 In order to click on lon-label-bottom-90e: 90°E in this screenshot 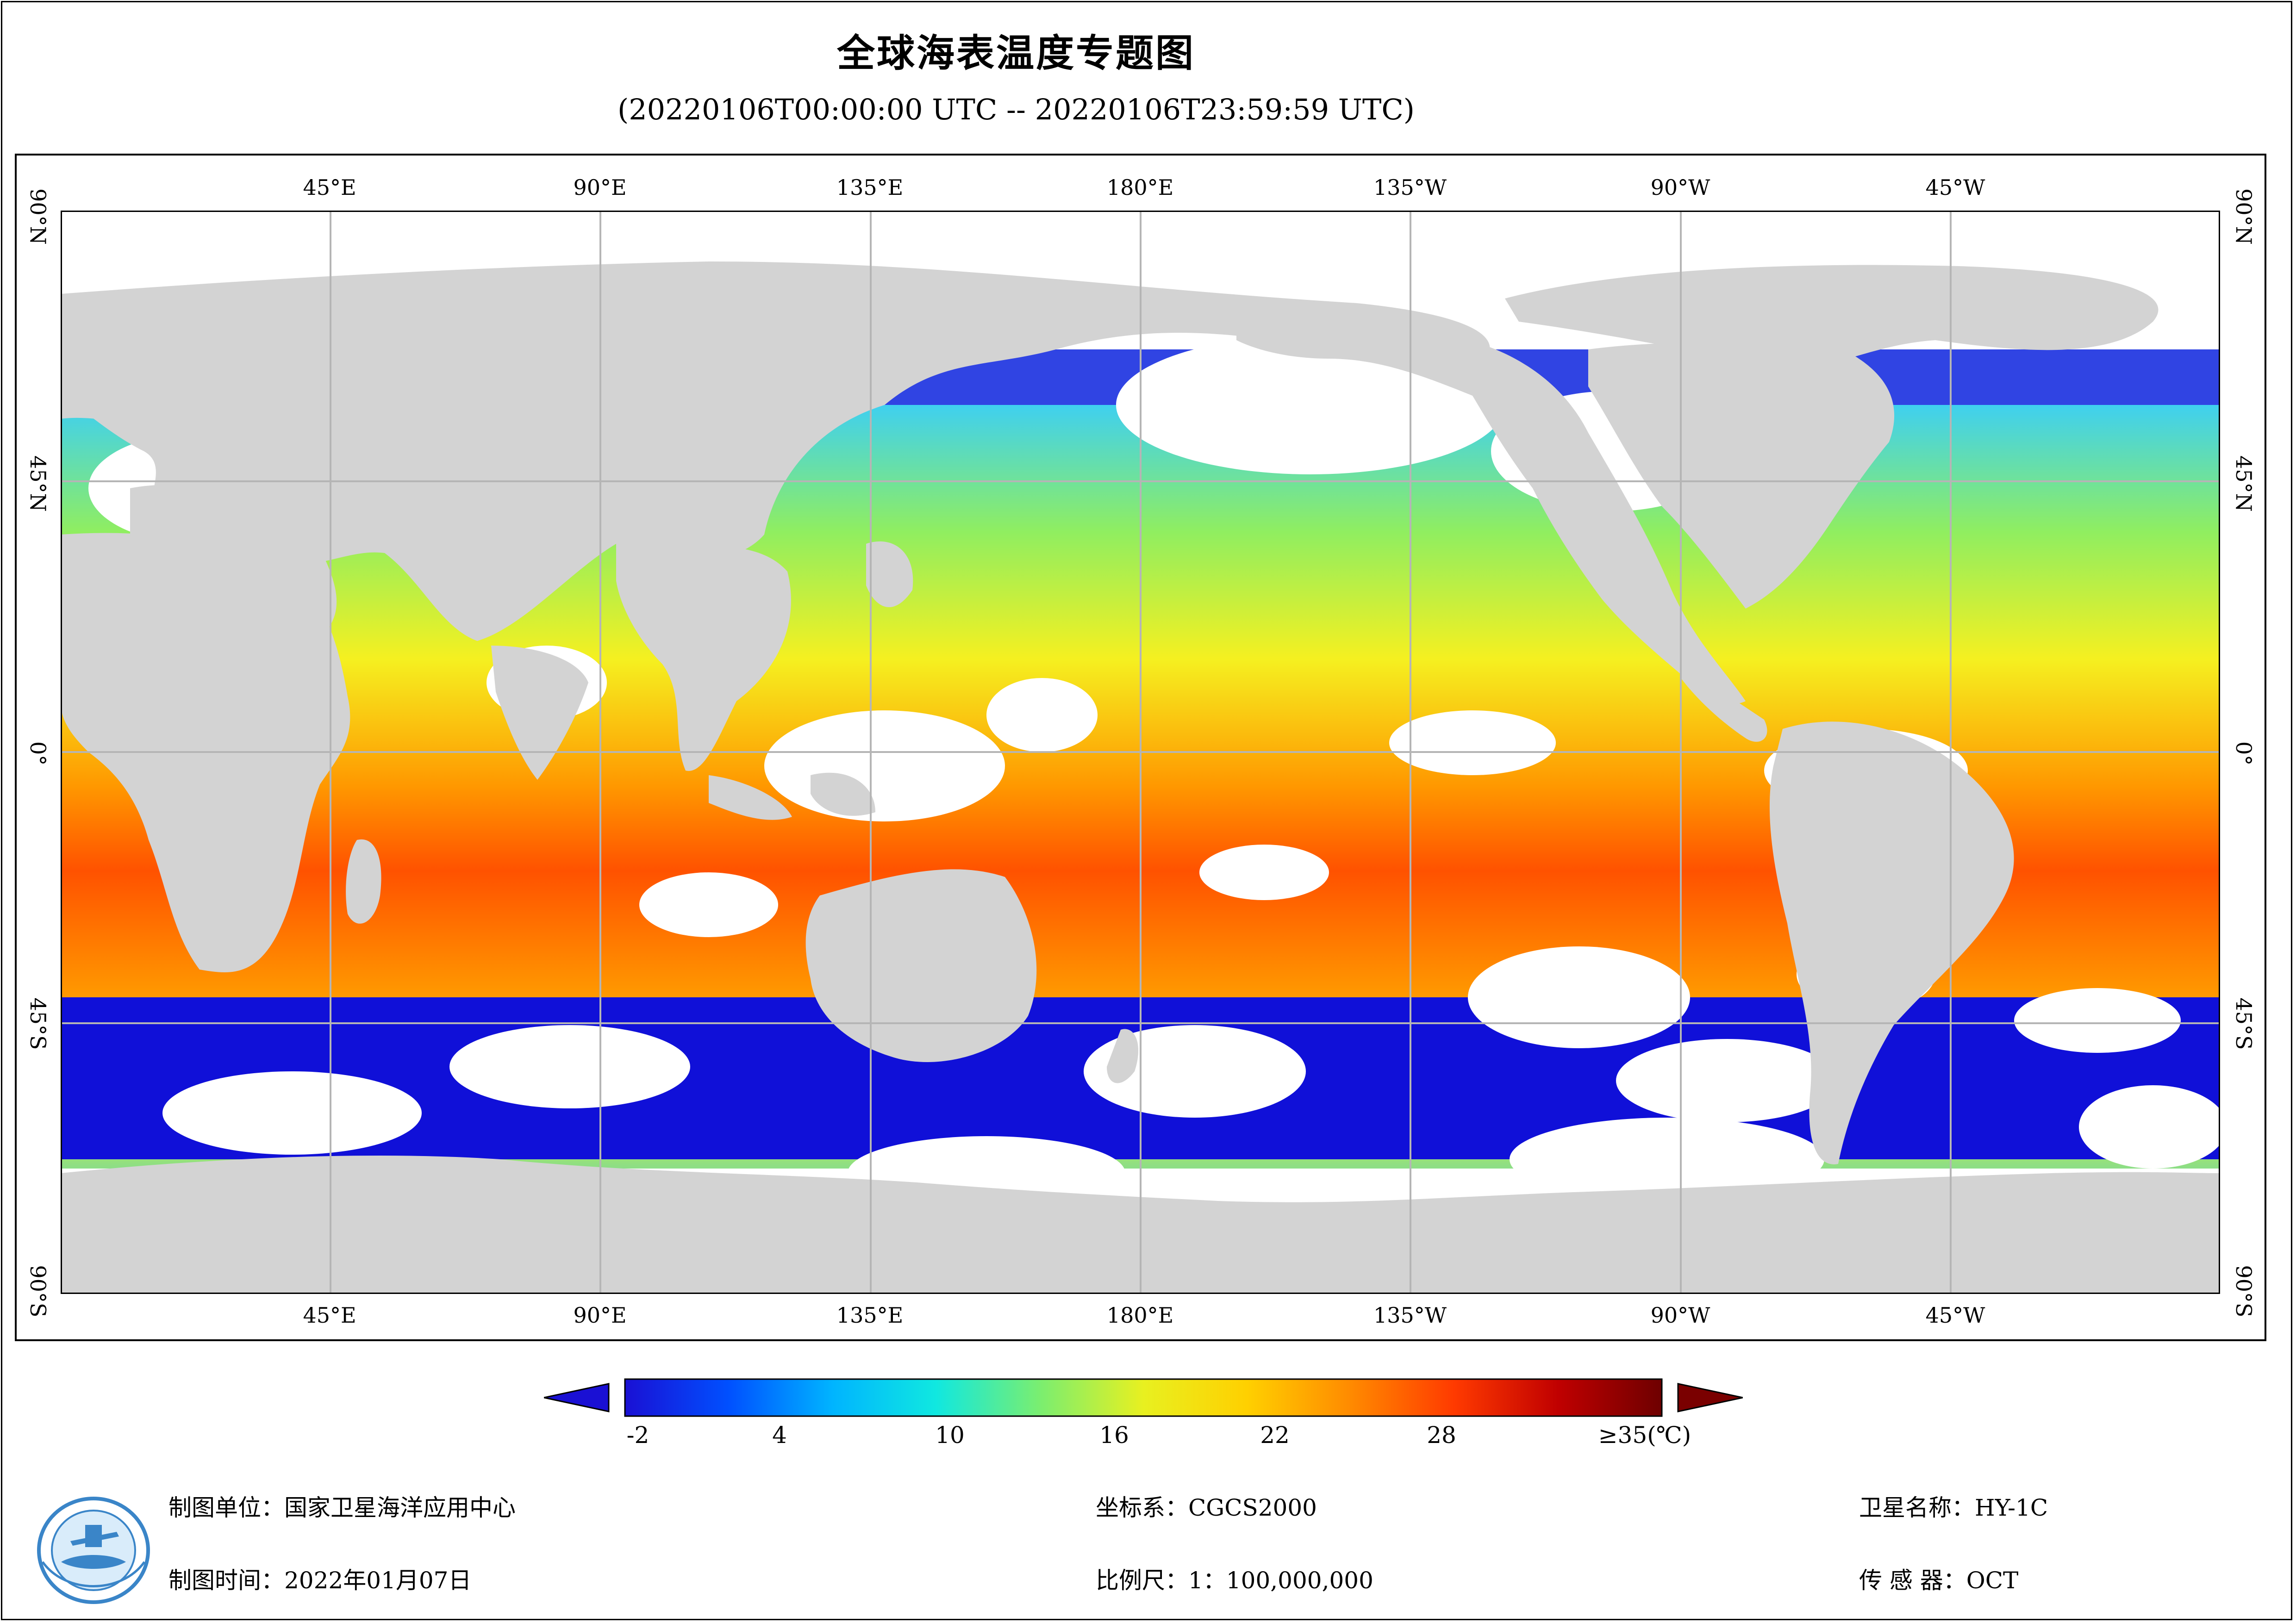, I will do `click(600, 1315)`.